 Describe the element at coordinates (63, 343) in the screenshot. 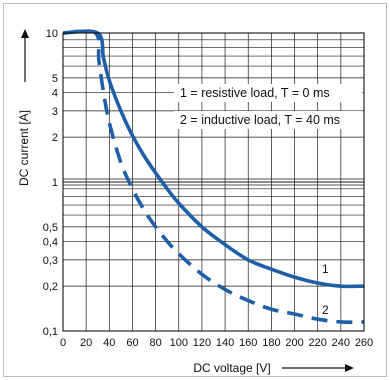

I see `x-tick-label: 0` at that location.